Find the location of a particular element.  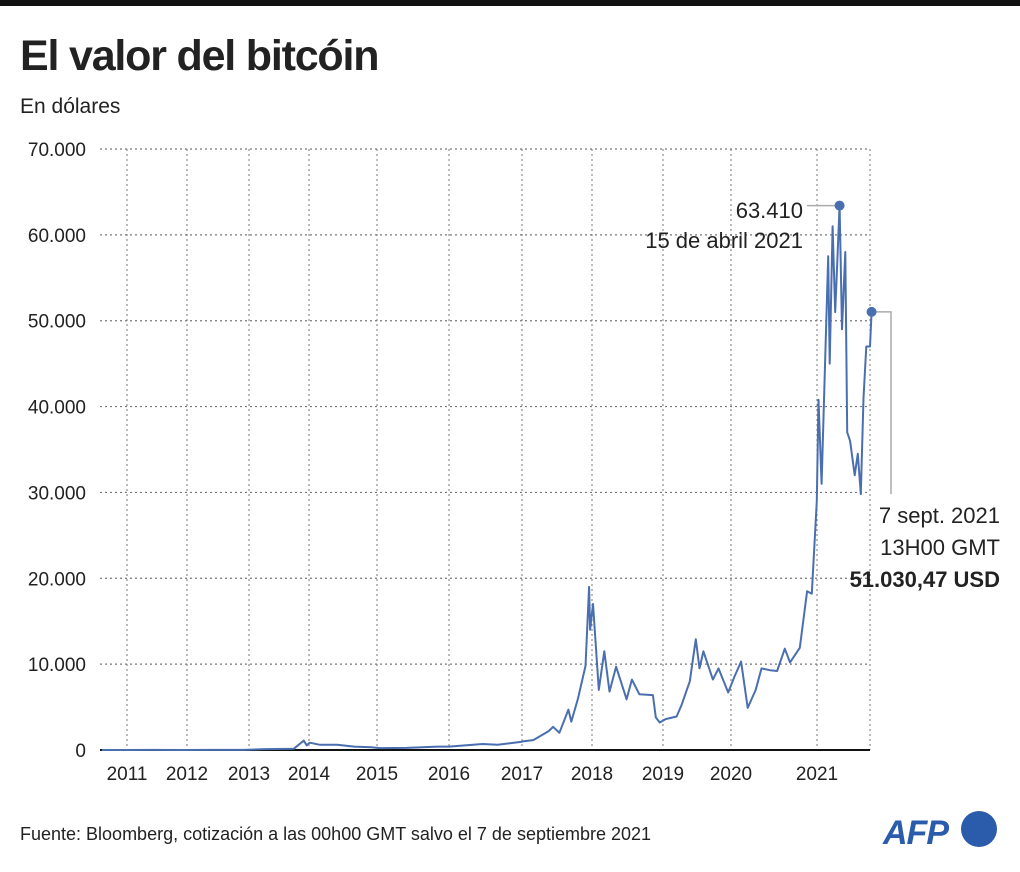

y-tick-label: 30.000 is located at coordinates (57, 493).